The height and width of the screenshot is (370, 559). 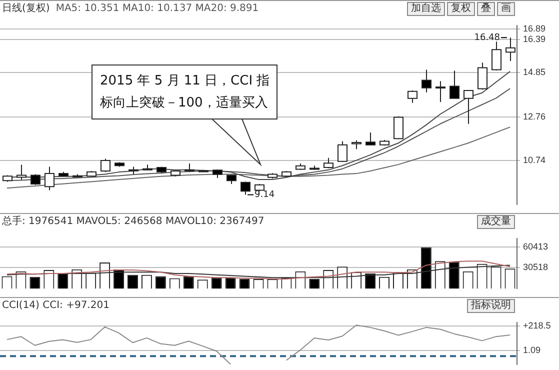 I want to click on annotation: 2015 年 5 月 11 日，CCI 指标向上突破－100，适量买入, so click(x=184, y=91).